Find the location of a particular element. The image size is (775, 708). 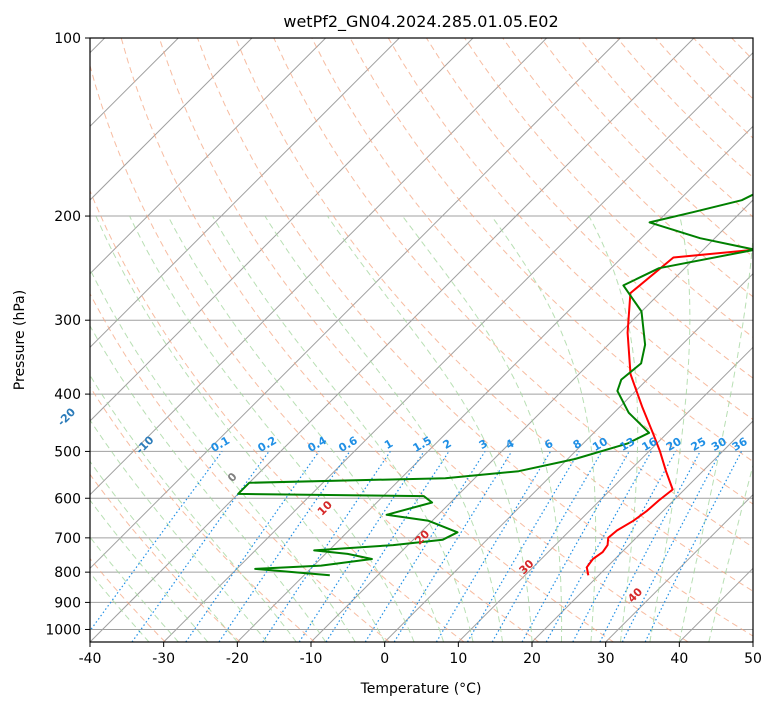

x-tick-label: -20 is located at coordinates (237, 659).